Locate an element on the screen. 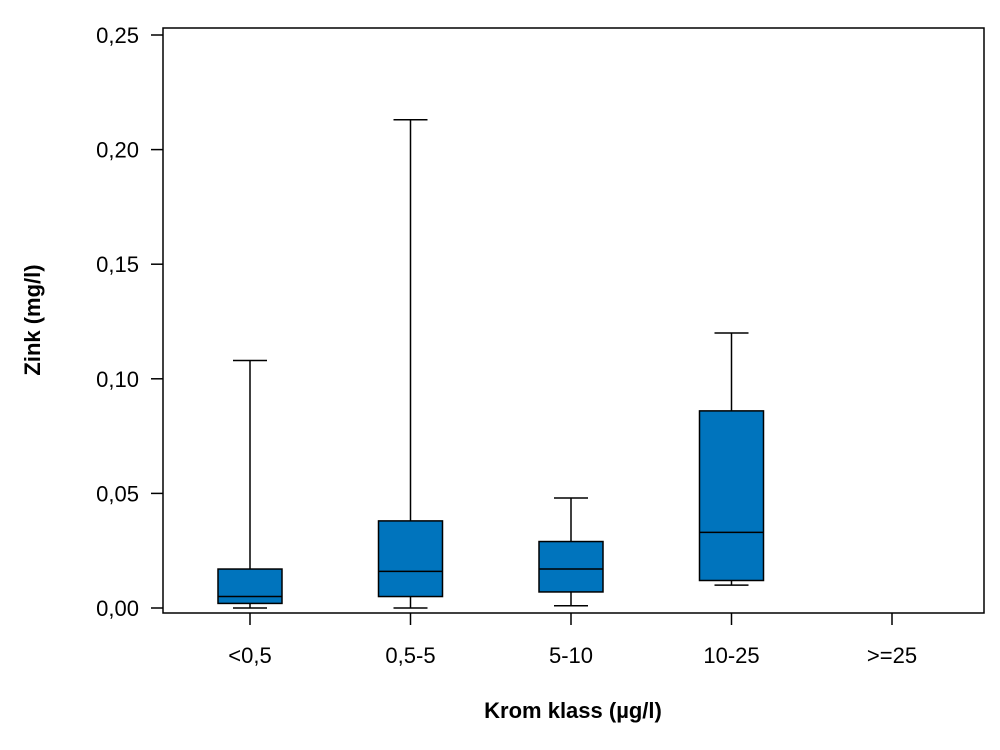  y-tick-label: 0,05 is located at coordinates (117, 493).